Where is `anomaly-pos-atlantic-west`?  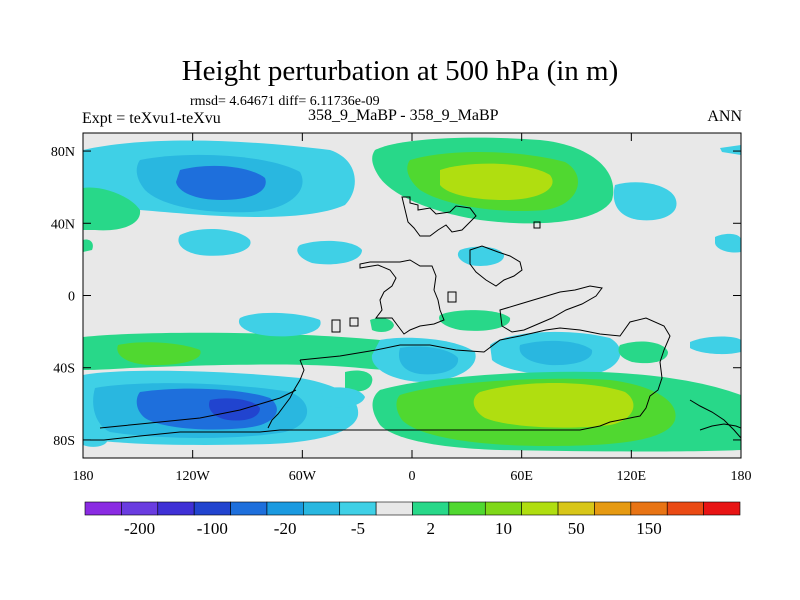 anomaly-pos-atlantic-west is located at coordinates (112, 209).